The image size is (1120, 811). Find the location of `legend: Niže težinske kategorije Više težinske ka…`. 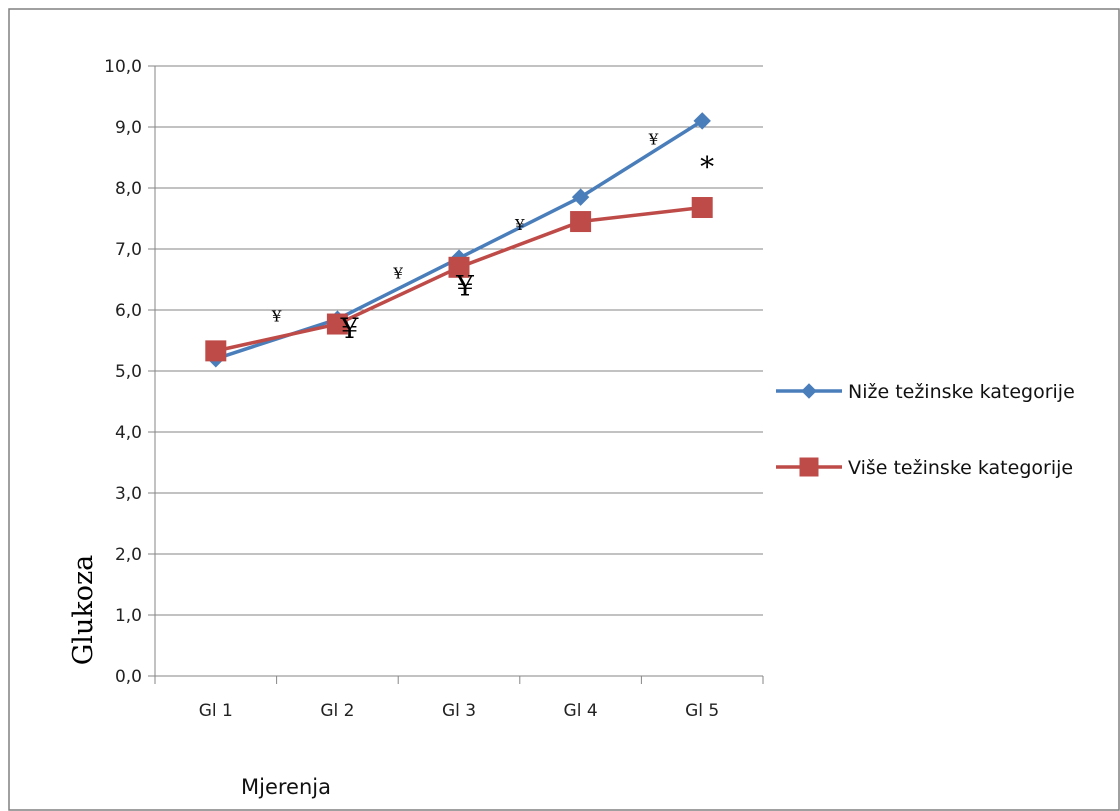

legend: Niže težinske kategorije Više težinske ka… is located at coordinates (925, 430).